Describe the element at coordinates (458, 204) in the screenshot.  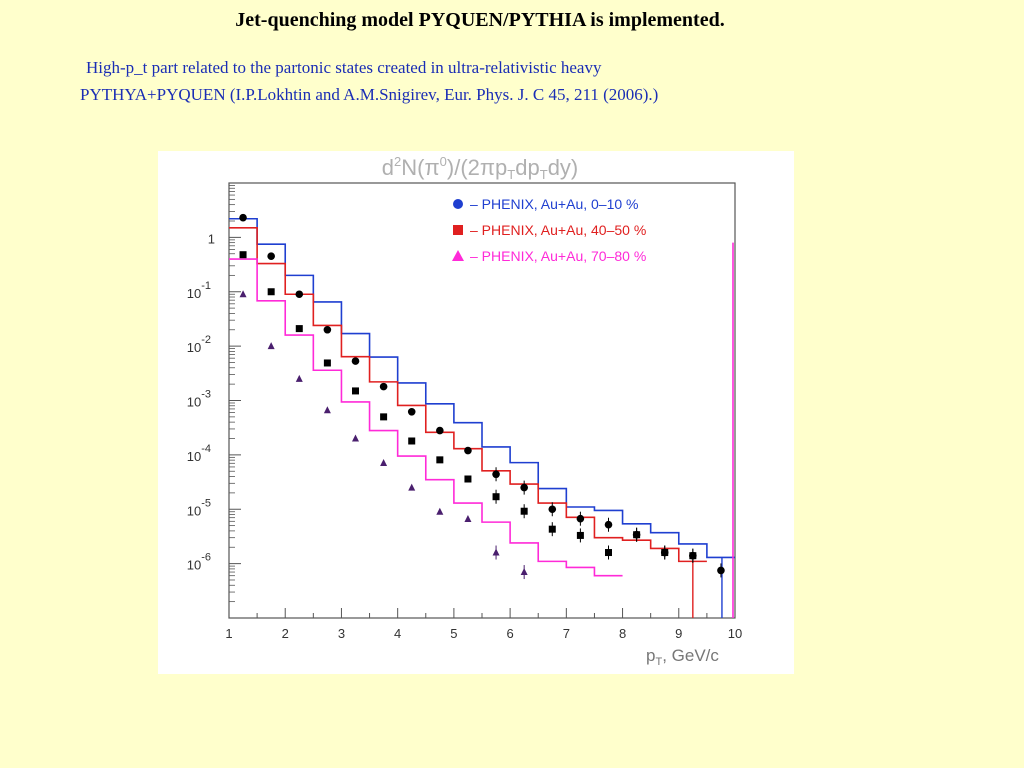
I see `legend-marker-circle` at that location.